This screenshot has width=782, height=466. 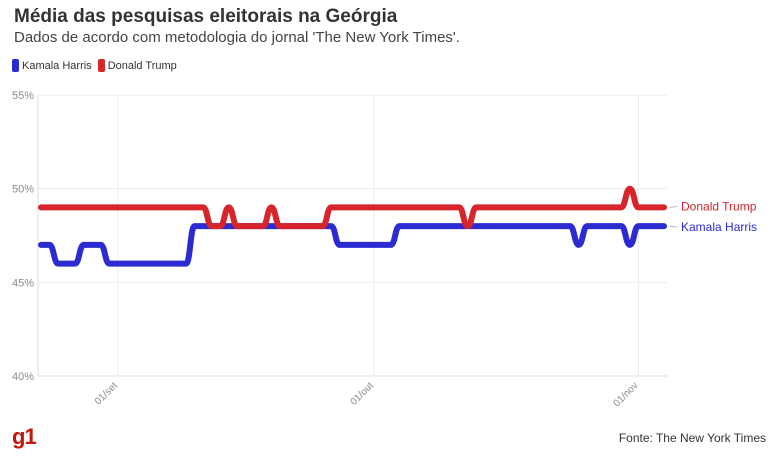 I want to click on x-tick-label: 01/set, so click(x=106, y=393).